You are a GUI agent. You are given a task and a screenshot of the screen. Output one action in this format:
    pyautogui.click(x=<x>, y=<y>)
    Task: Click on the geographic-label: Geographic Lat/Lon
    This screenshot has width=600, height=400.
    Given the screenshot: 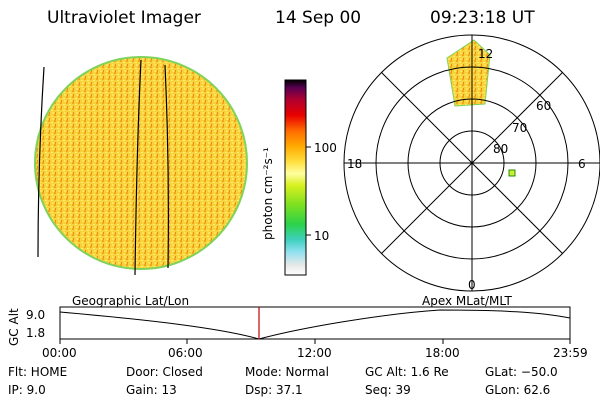 What is the action you would take?
    pyautogui.click(x=131, y=301)
    